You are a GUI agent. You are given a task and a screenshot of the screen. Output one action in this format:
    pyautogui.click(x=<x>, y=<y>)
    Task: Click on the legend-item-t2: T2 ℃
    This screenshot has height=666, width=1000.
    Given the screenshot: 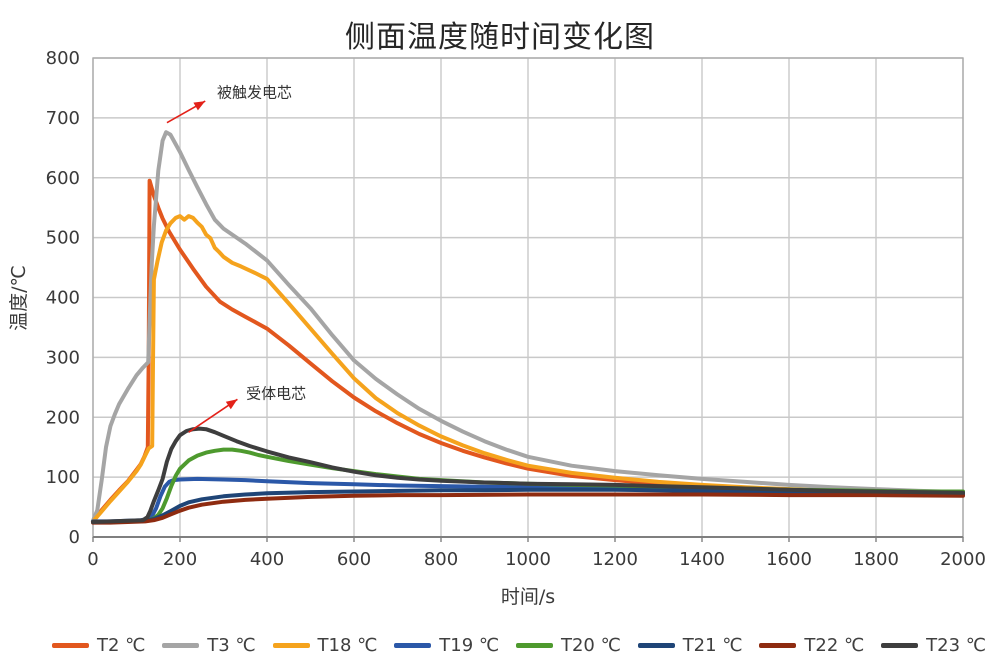 What is the action you would take?
    pyautogui.click(x=98, y=645)
    